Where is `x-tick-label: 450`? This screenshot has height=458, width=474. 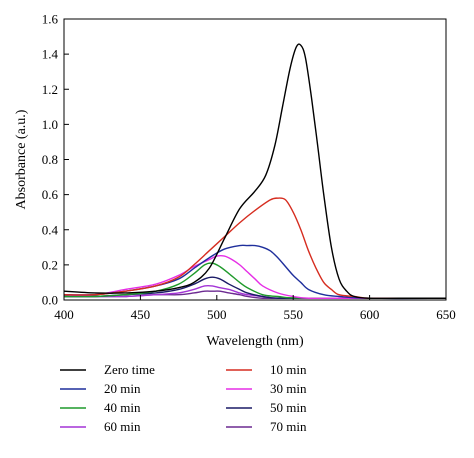
x-tick-label: 450 is located at coordinates (141, 314).